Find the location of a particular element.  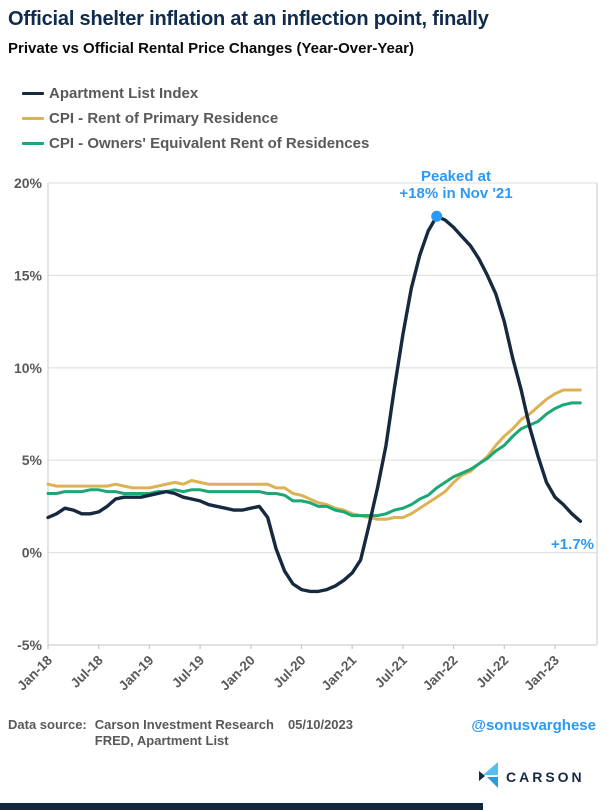

svg-text: 5% is located at coordinates (32, 460).